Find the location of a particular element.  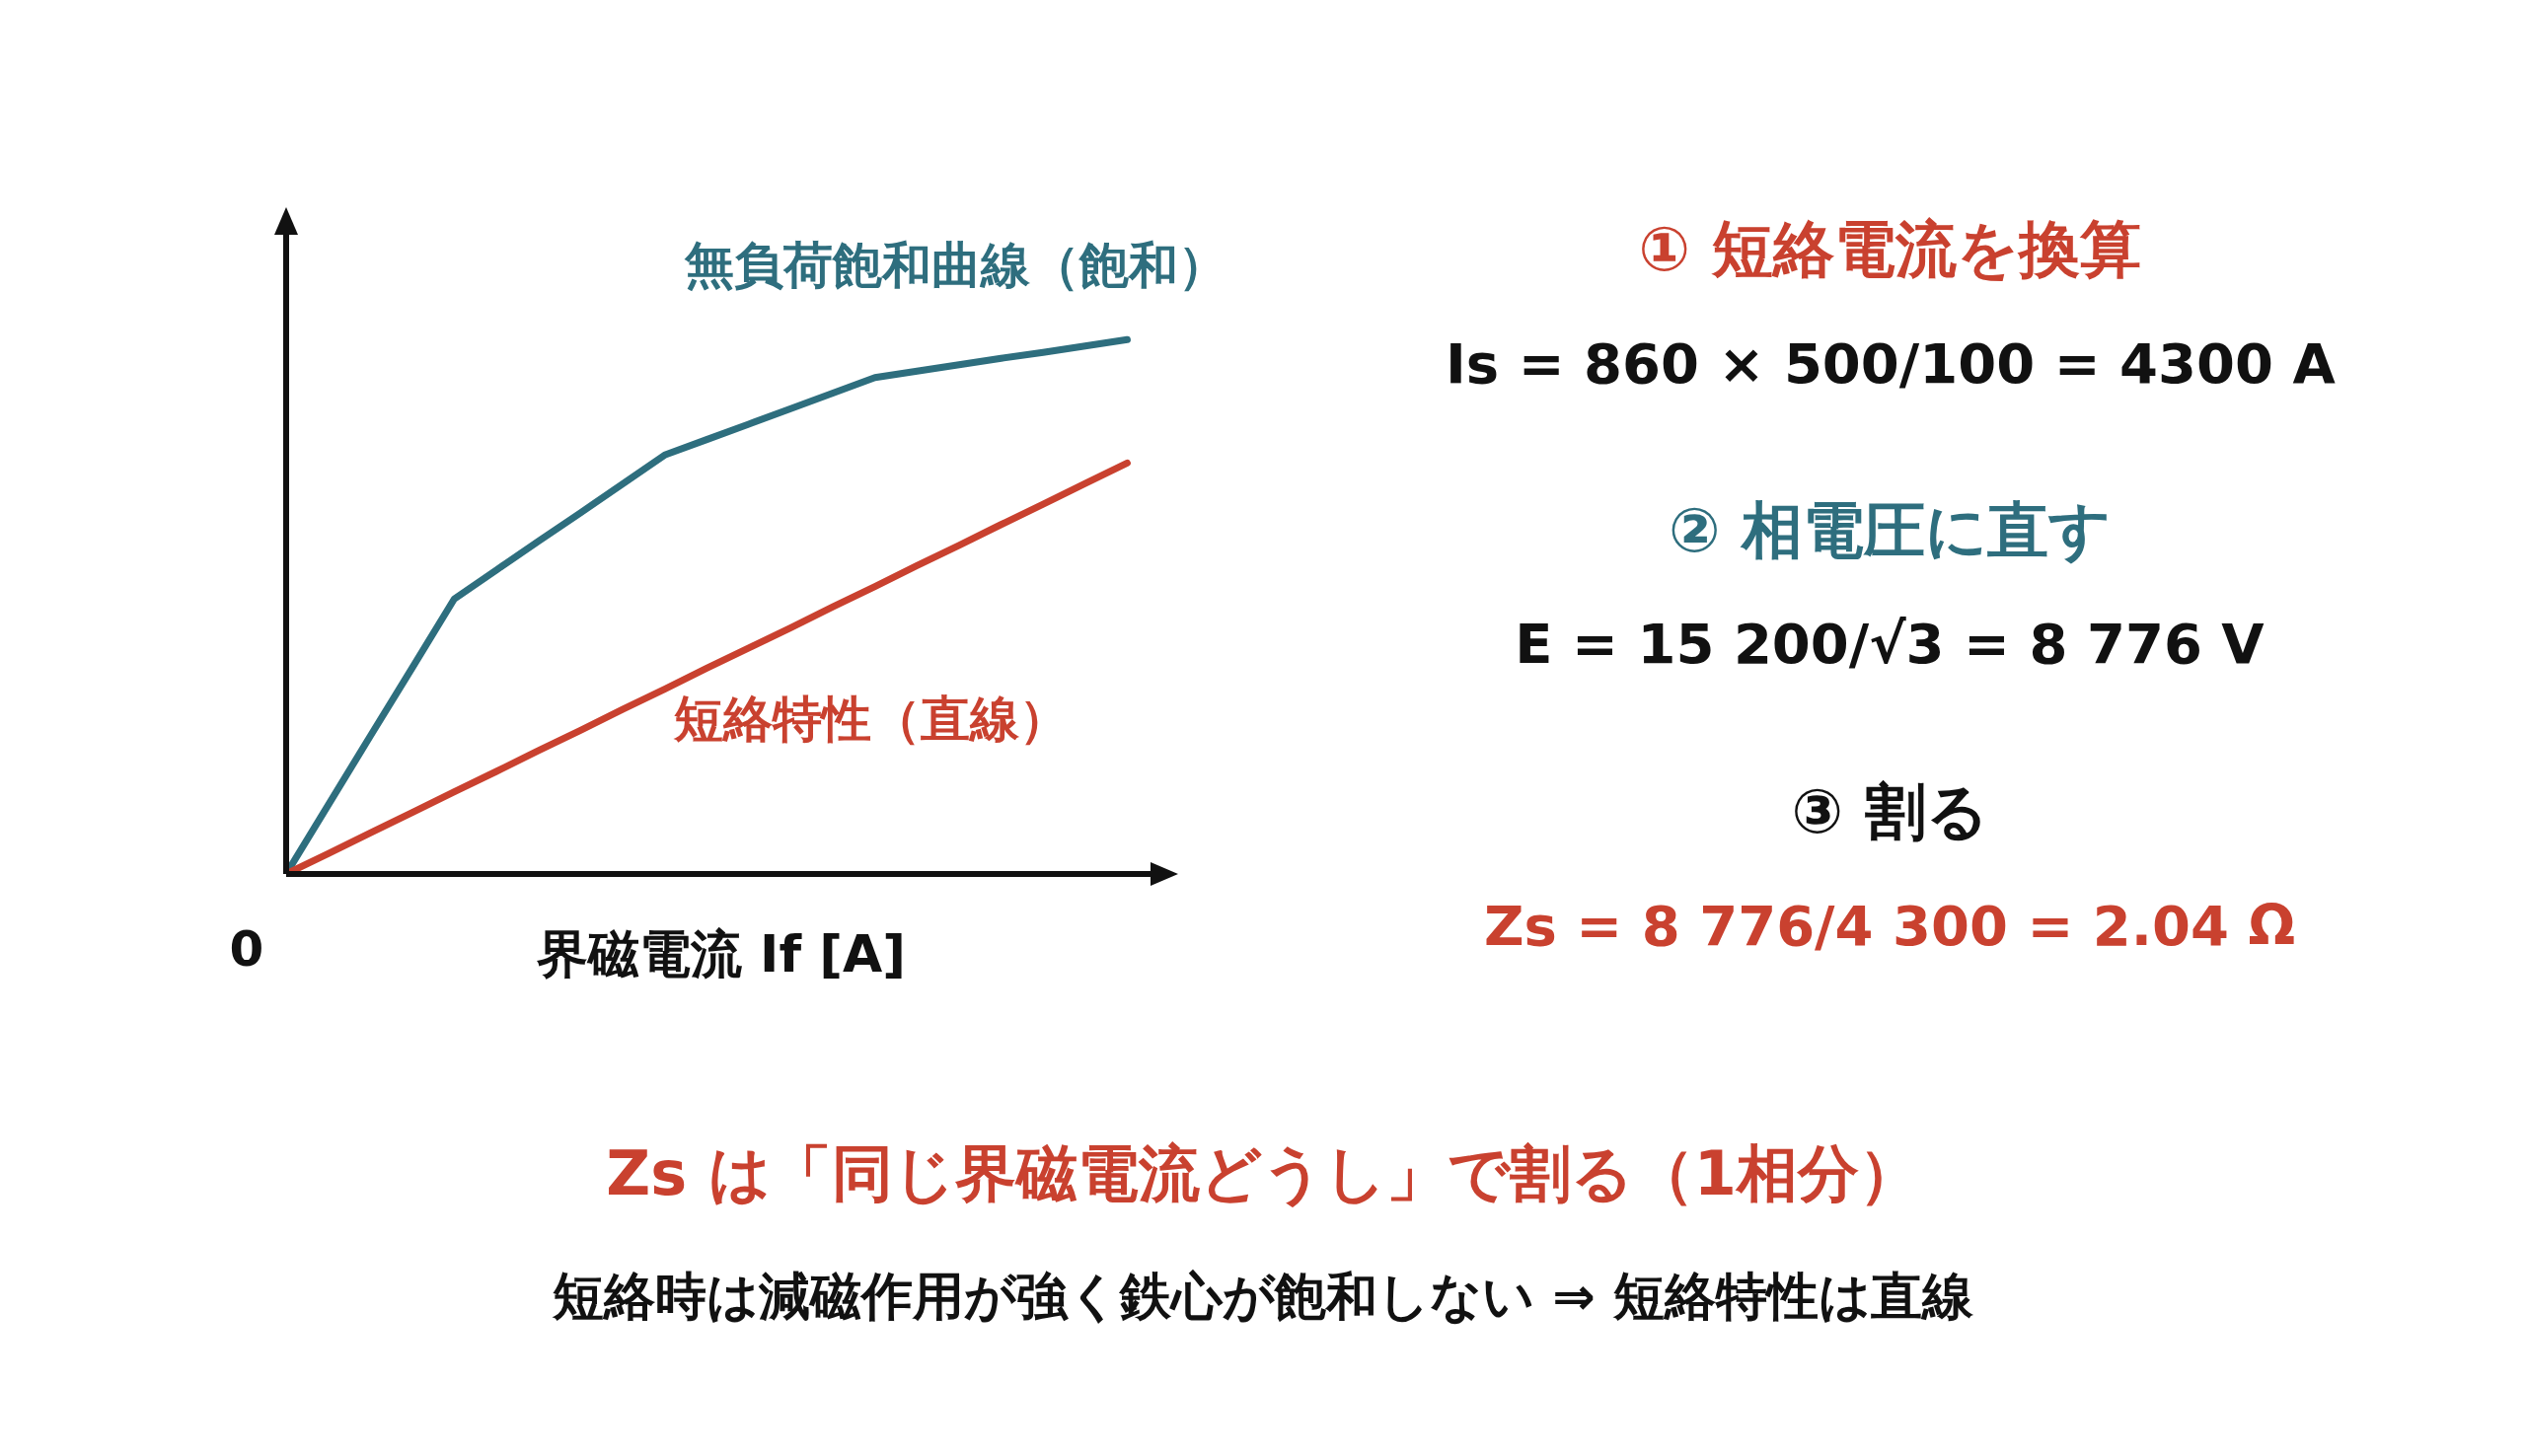

text: Is = 860 × 500/100 = 4300 A is located at coordinates (1891, 364).